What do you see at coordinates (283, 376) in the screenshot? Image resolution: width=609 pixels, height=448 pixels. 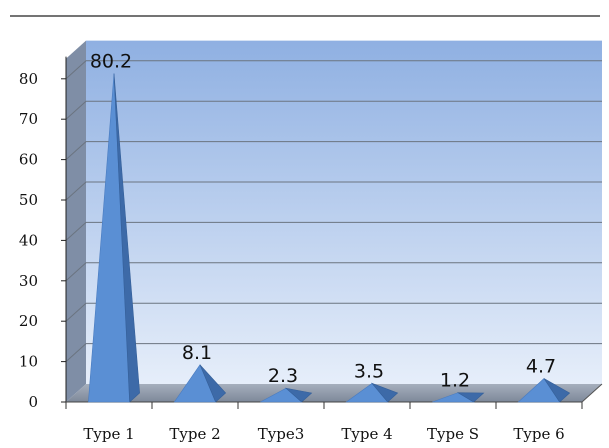 I see `data-label: 2.3` at bounding box center [283, 376].